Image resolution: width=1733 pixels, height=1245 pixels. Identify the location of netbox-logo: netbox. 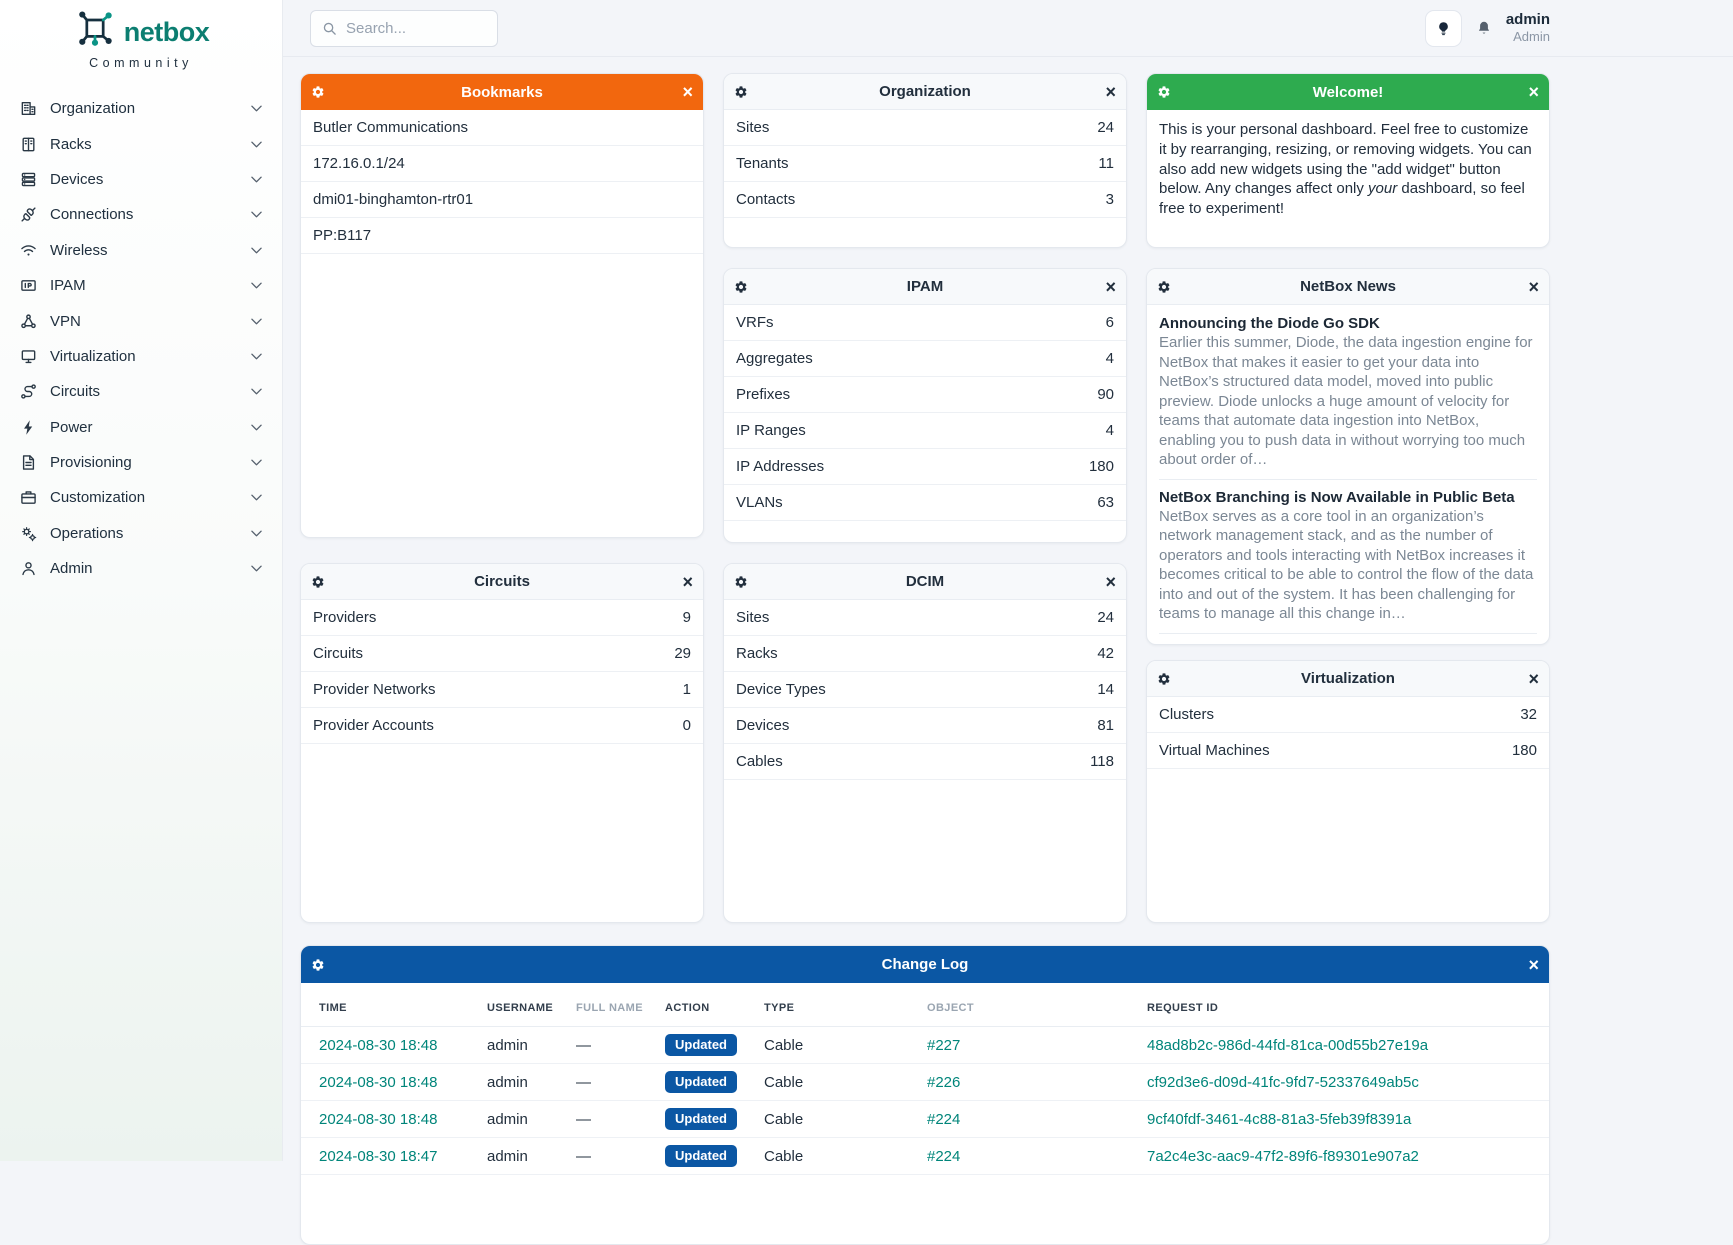
(141, 27).